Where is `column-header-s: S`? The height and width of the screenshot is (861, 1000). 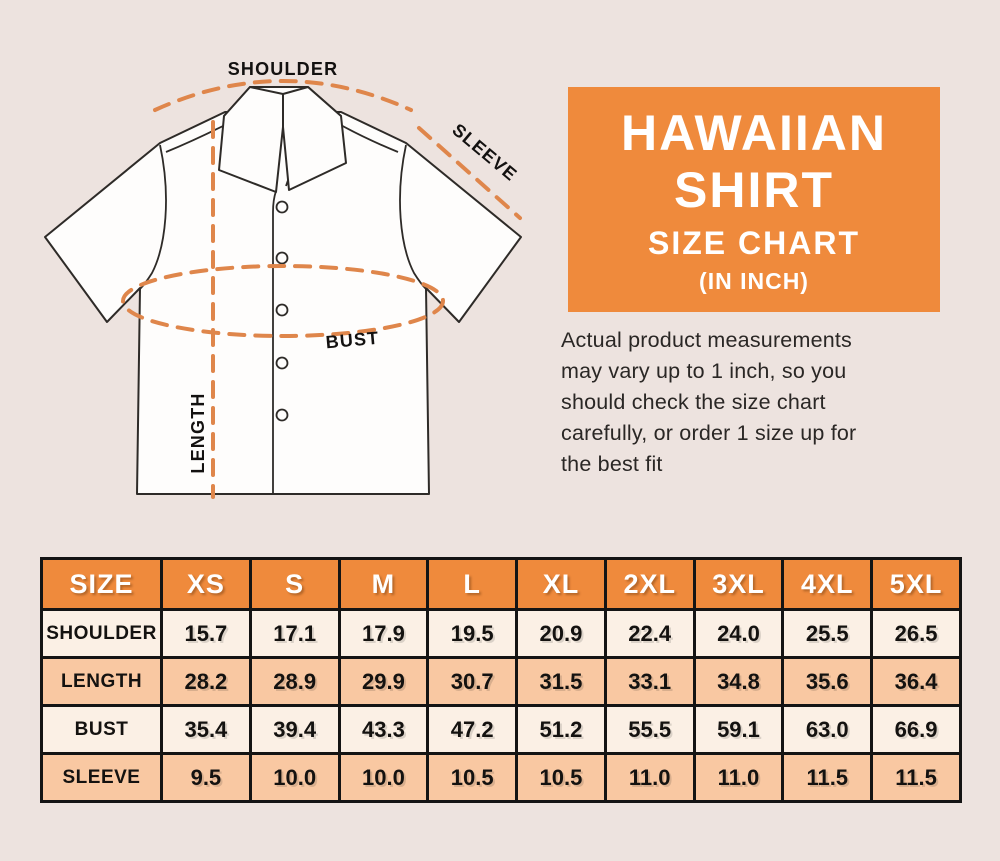 column-header-s: S is located at coordinates (294, 584).